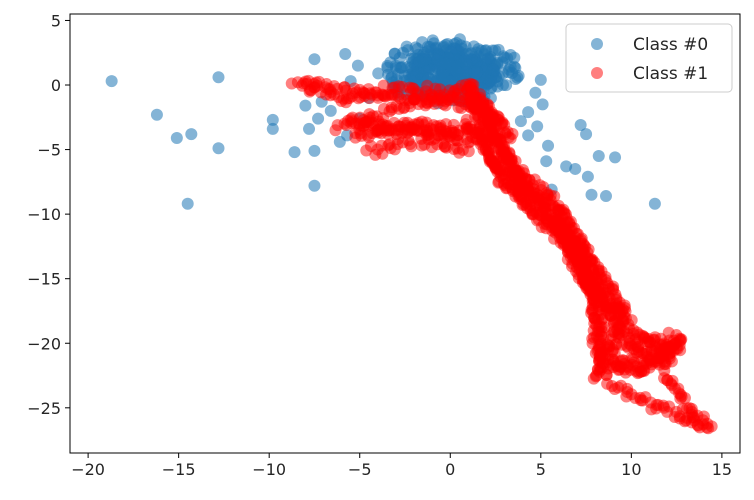  What do you see at coordinates (722, 469) in the screenshot?
I see `x-tick-label: 15` at bounding box center [722, 469].